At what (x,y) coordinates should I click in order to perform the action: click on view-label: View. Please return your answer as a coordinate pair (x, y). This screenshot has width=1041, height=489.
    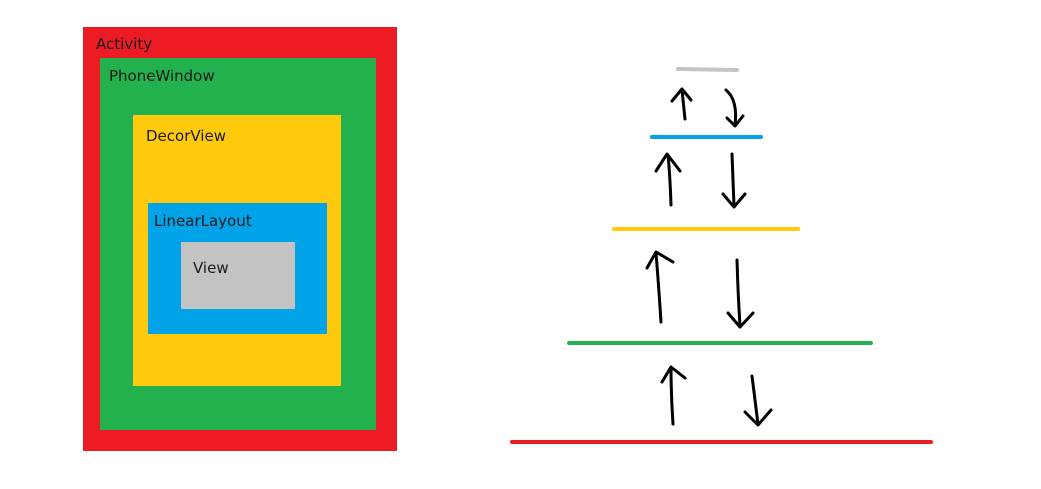
    Looking at the image, I should click on (211, 268).